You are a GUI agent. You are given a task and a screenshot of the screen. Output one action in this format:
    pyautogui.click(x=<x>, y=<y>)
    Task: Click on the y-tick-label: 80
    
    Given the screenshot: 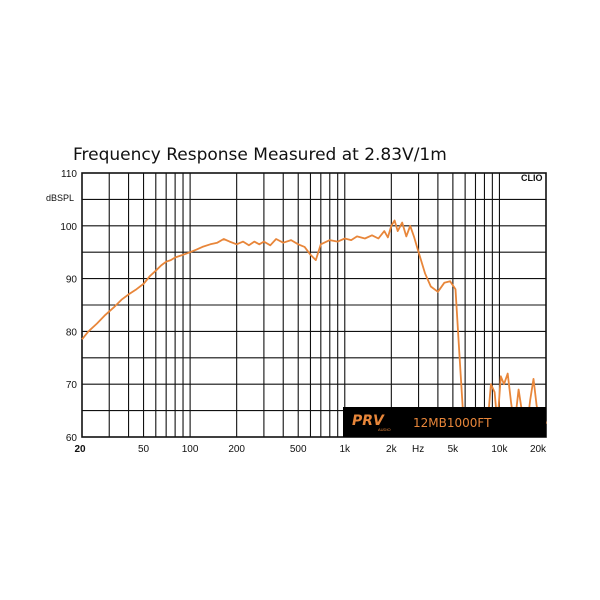 What is the action you would take?
    pyautogui.click(x=72, y=332)
    